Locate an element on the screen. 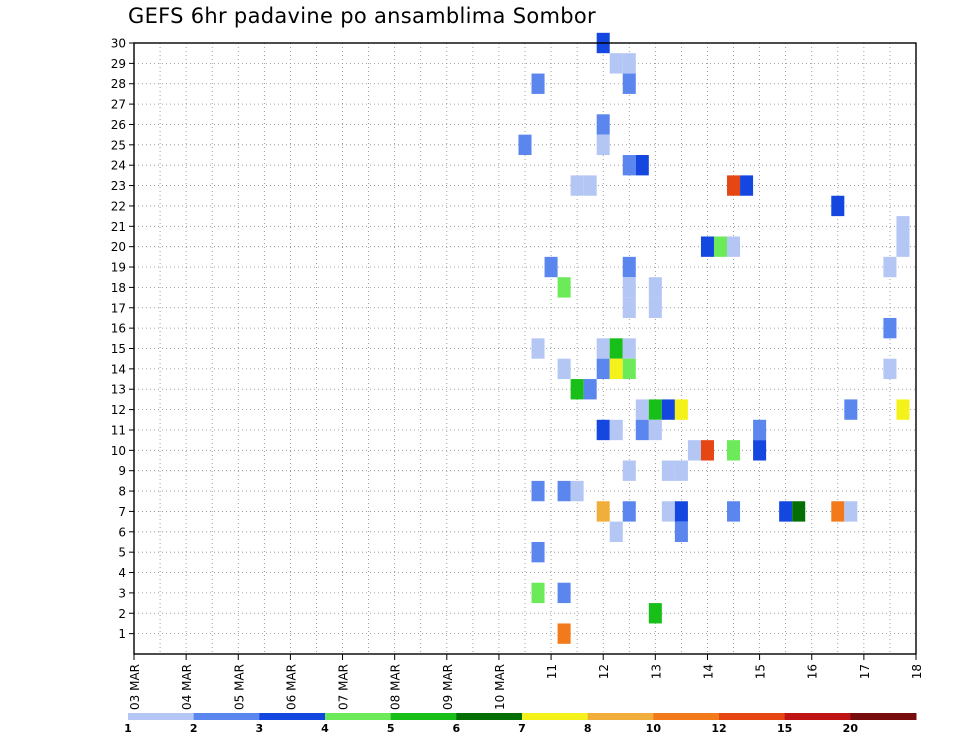 Image resolution: width=960 pixels, height=742 pixels. y-tick-label: 25 is located at coordinates (118, 145).